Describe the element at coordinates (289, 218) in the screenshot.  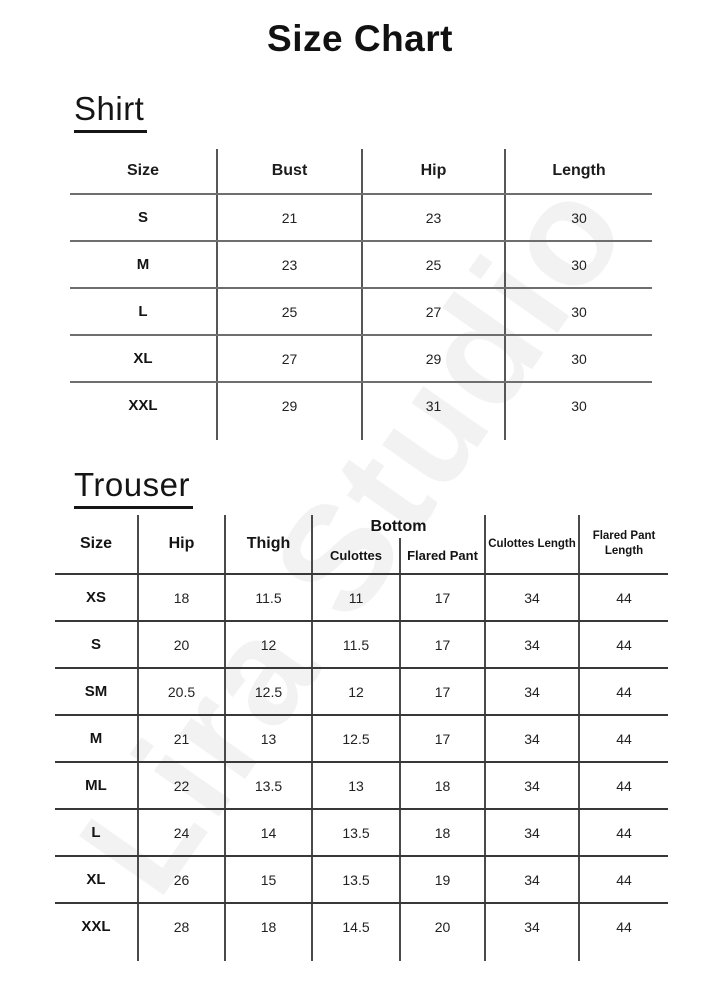
I see `shirt-cell: 21` at that location.